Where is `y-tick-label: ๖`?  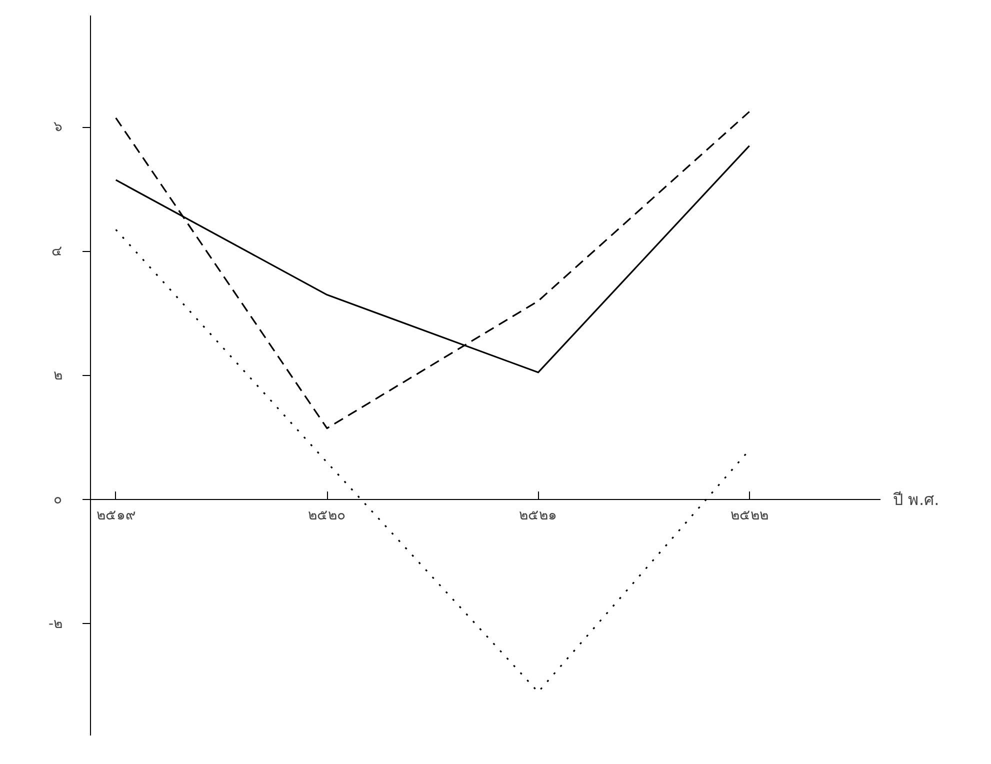
y-tick-label: ๖ is located at coordinates (58, 127).